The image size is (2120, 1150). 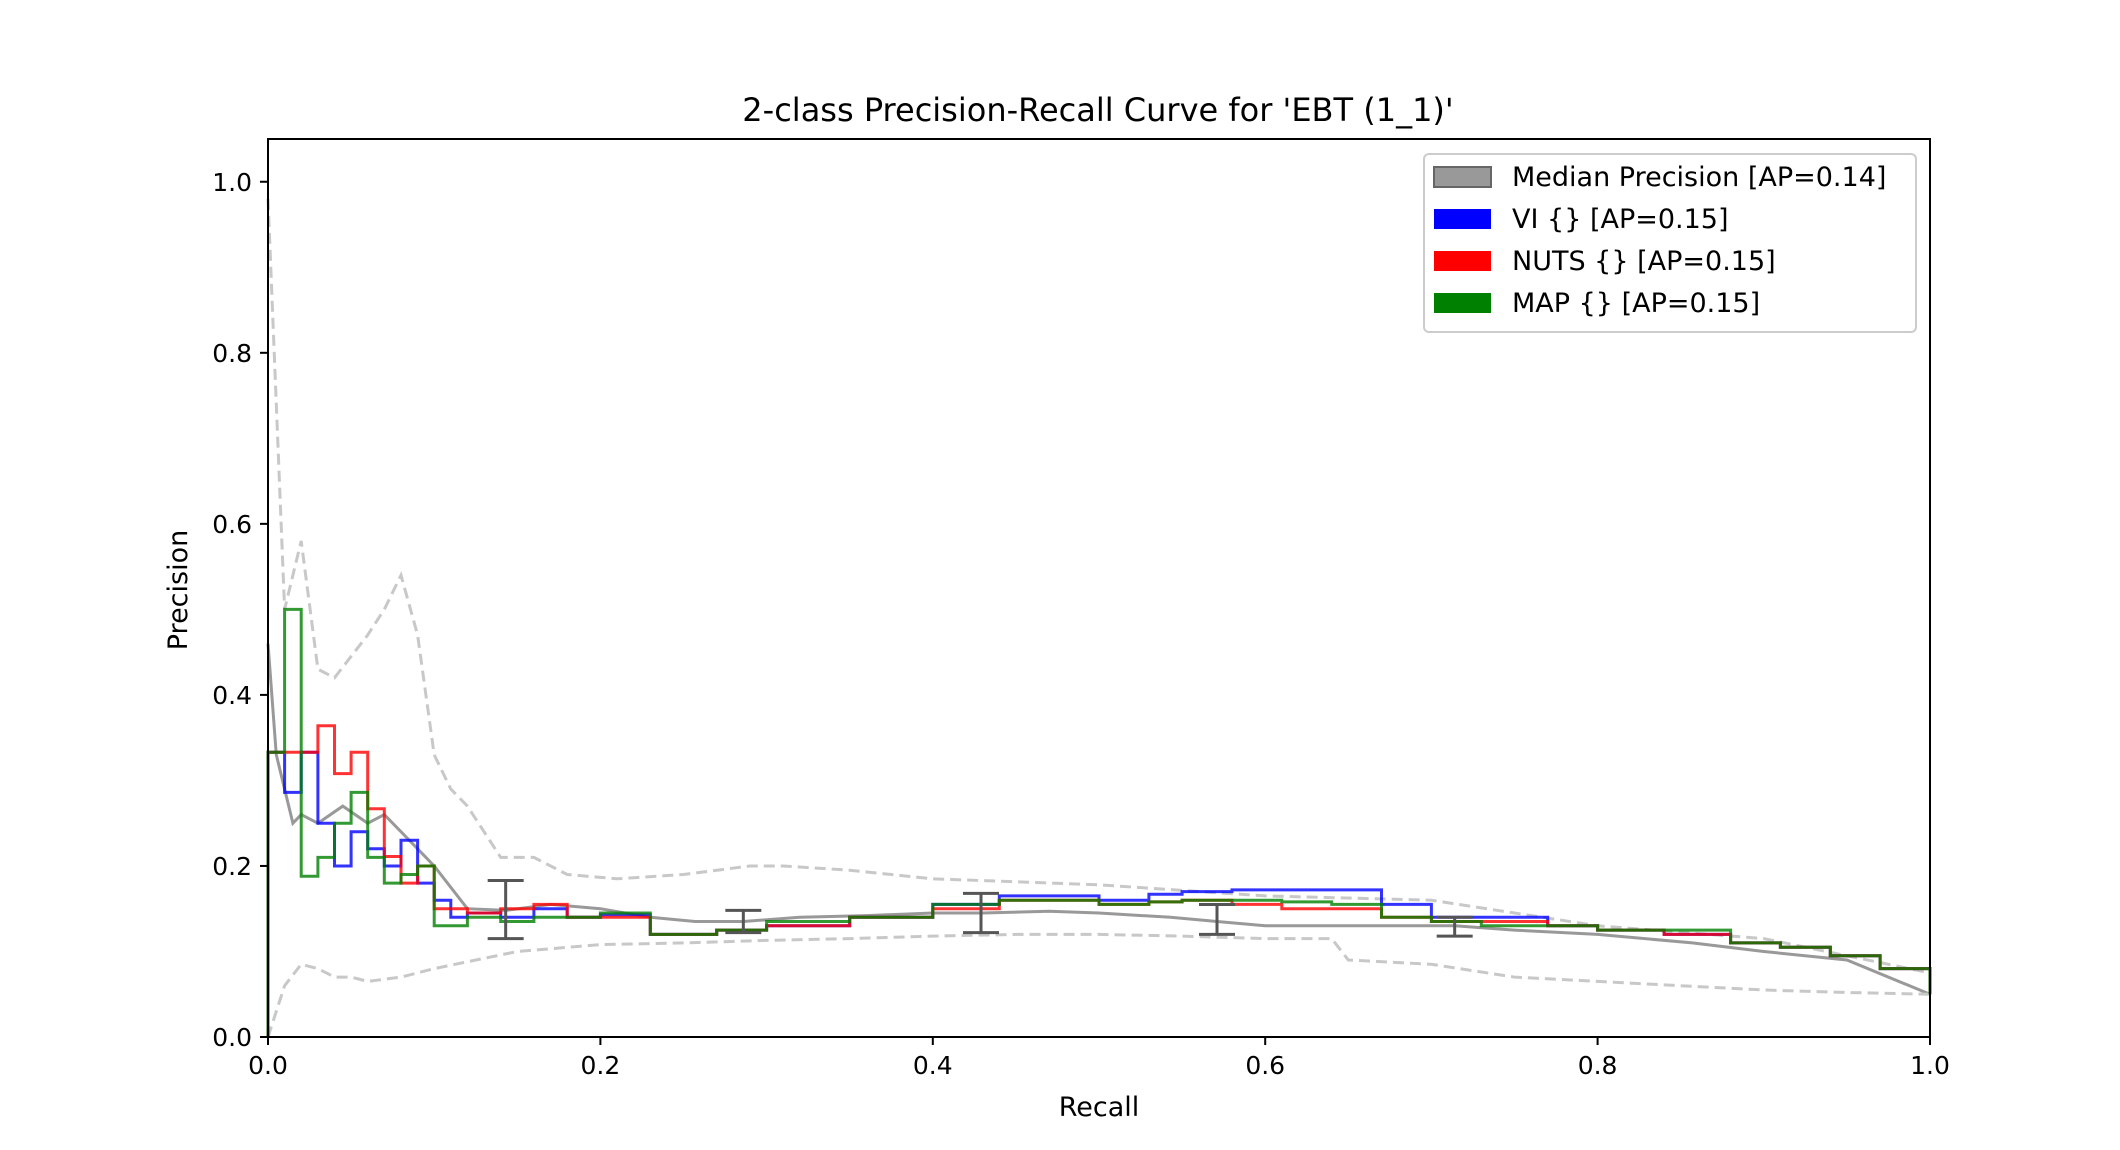 What do you see at coordinates (232, 695) in the screenshot?
I see `y-tick-label-2: 0.4` at bounding box center [232, 695].